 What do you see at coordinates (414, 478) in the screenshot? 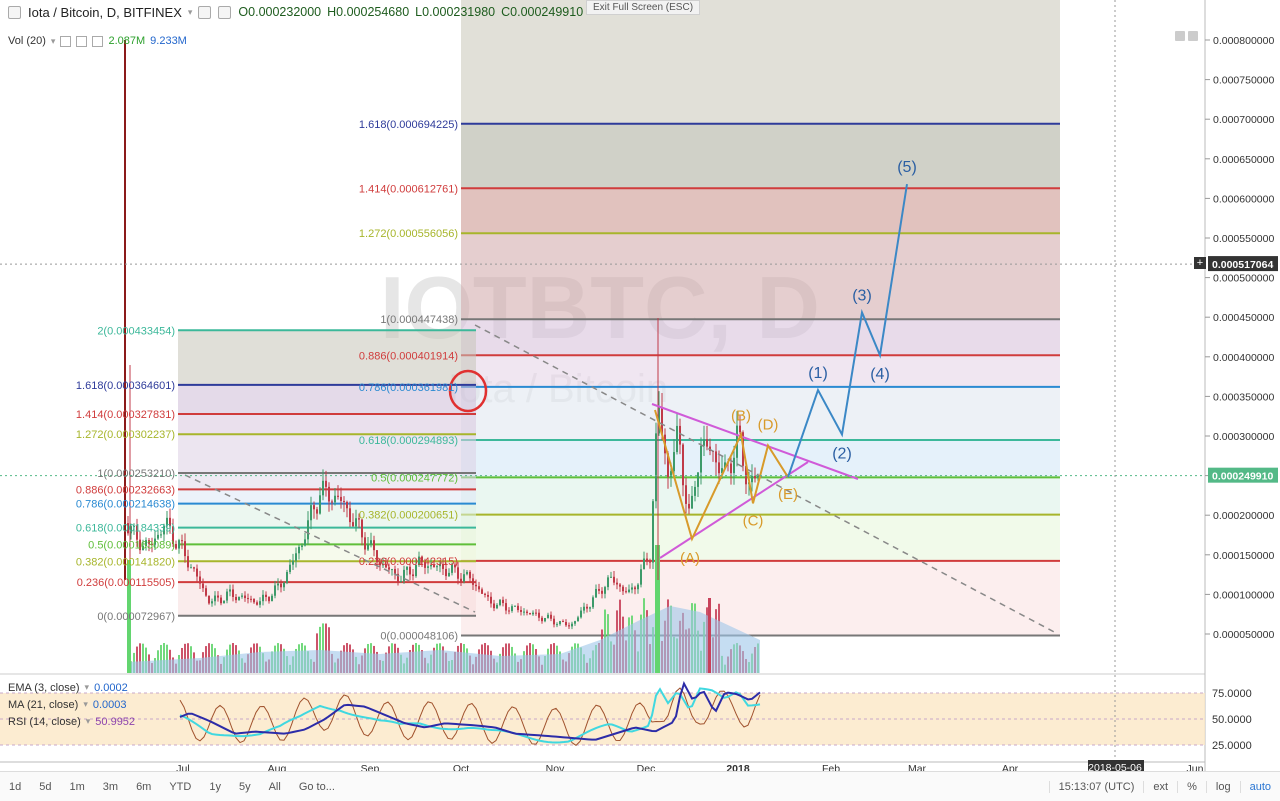
I see `fib-level-label: 0.5(0.000247772)` at bounding box center [414, 478].